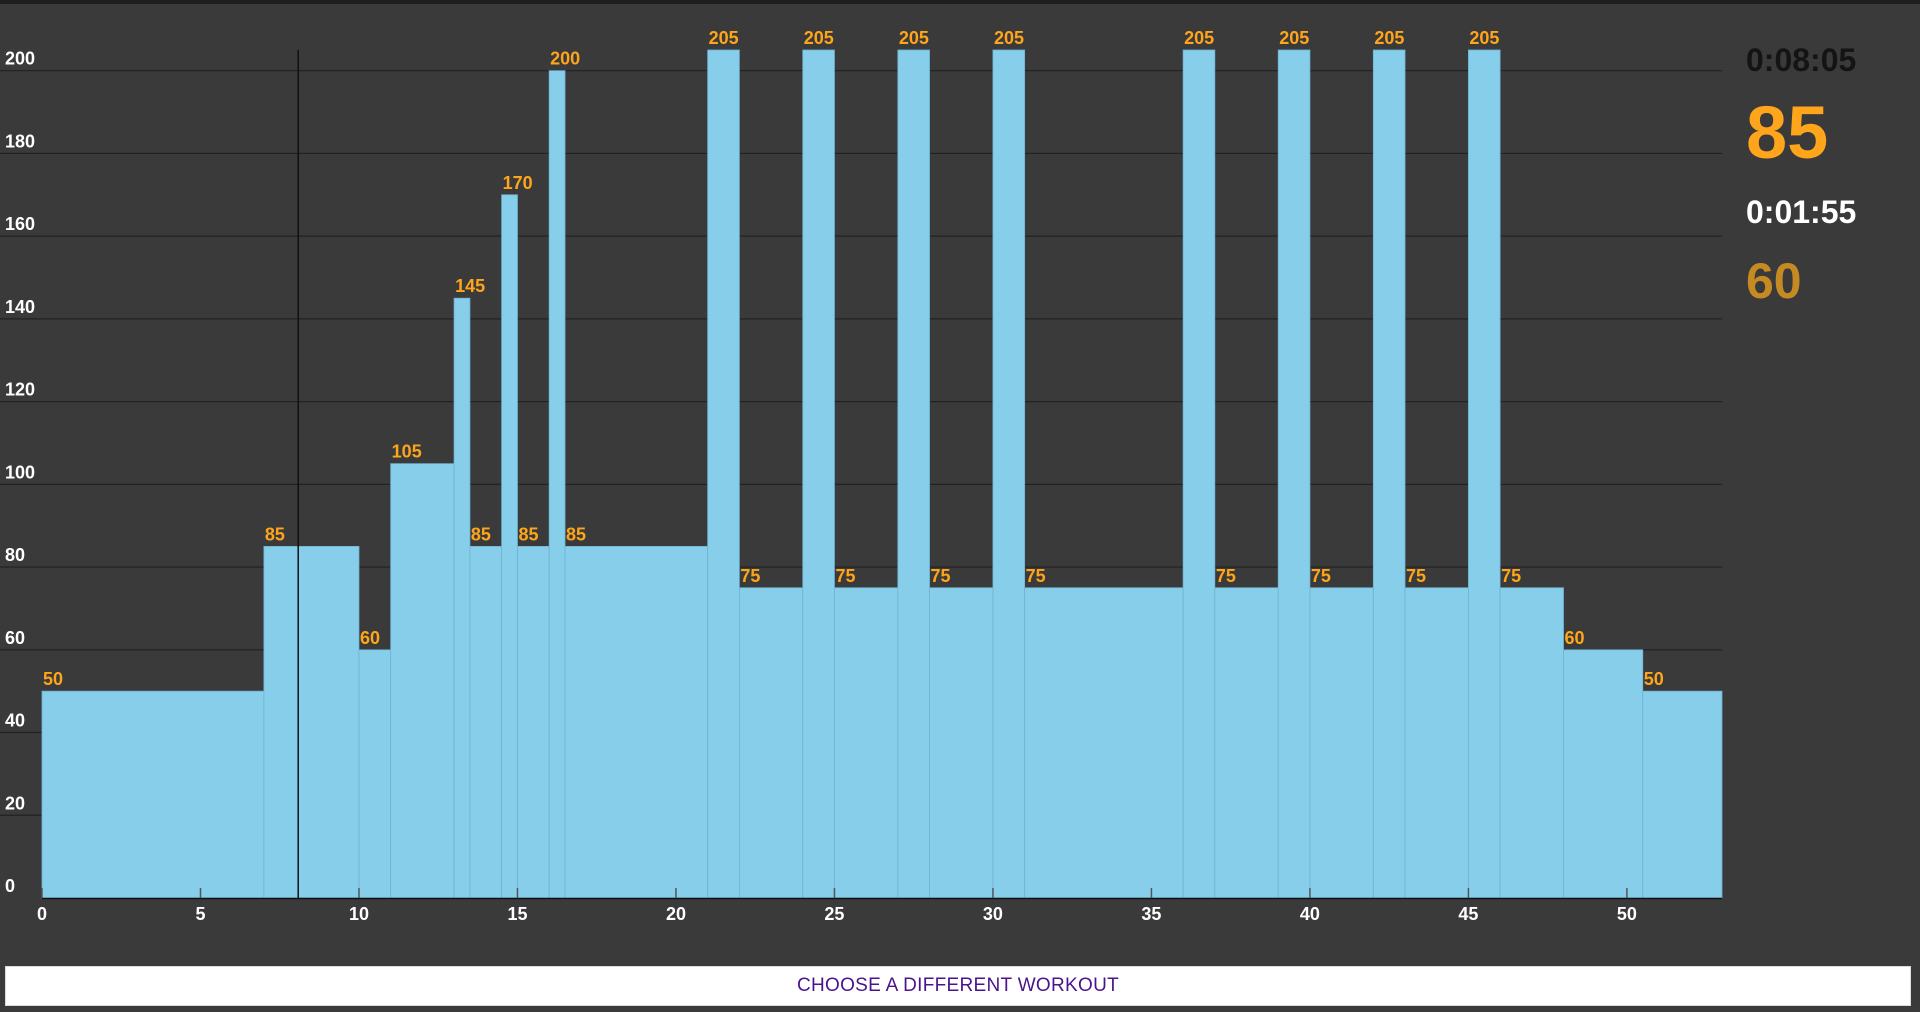  I want to click on top-divider, so click(960, 2).